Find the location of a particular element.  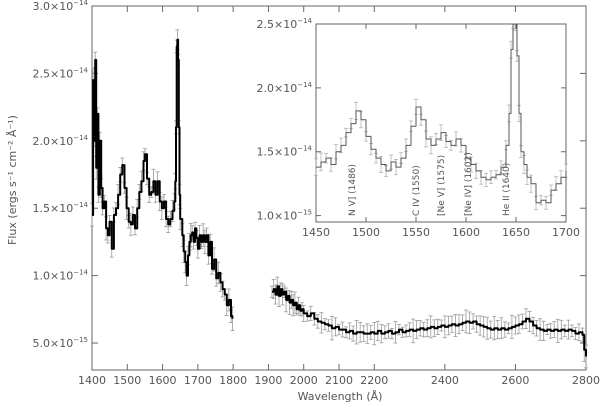

x-tick-label: 2000 is located at coordinates (304, 380).